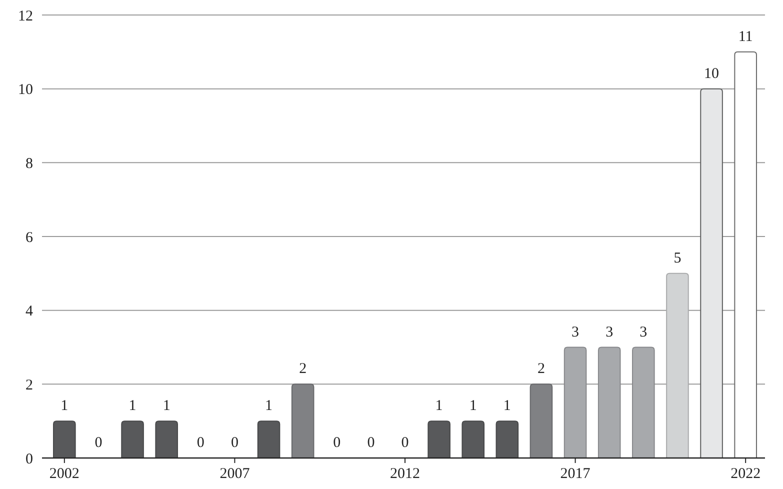 The height and width of the screenshot is (489, 783). I want to click on y-tick-label: 2, so click(29, 385).